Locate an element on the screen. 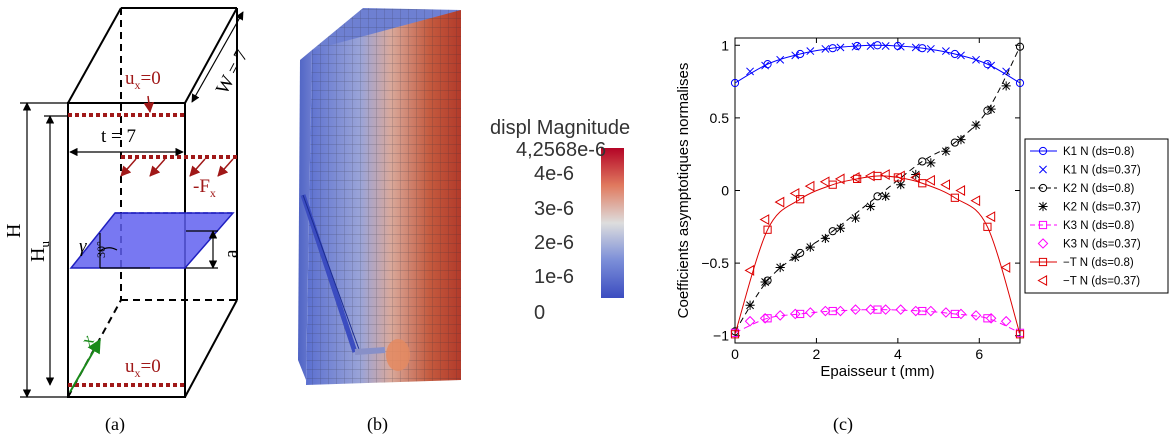 The image size is (1170, 446). bc-top-label: ux=0 is located at coordinates (143, 80).